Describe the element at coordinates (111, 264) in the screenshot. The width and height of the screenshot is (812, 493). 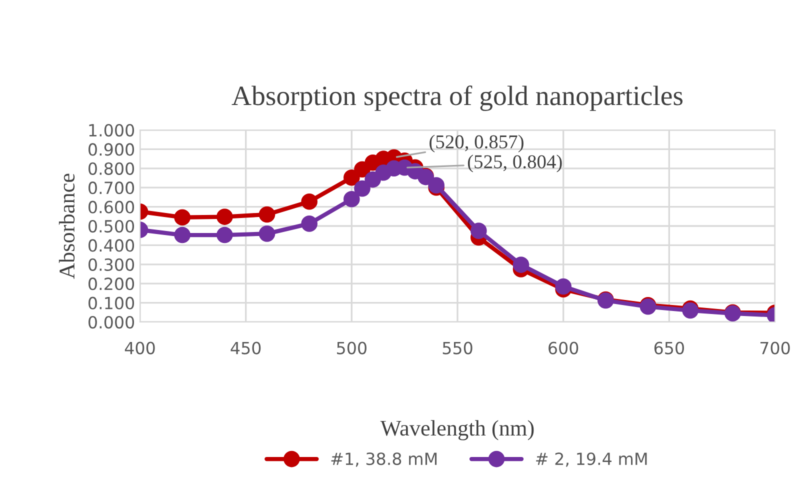
I see `y-tick-label: 0.300` at that location.